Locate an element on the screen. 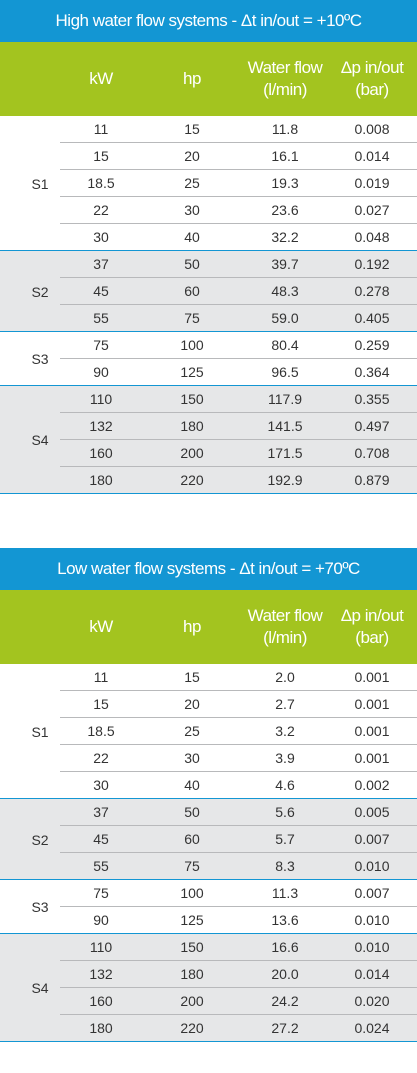 This screenshot has height=1073, width=417. table-row: 55 75 8.3 0.010 is located at coordinates (238, 866).